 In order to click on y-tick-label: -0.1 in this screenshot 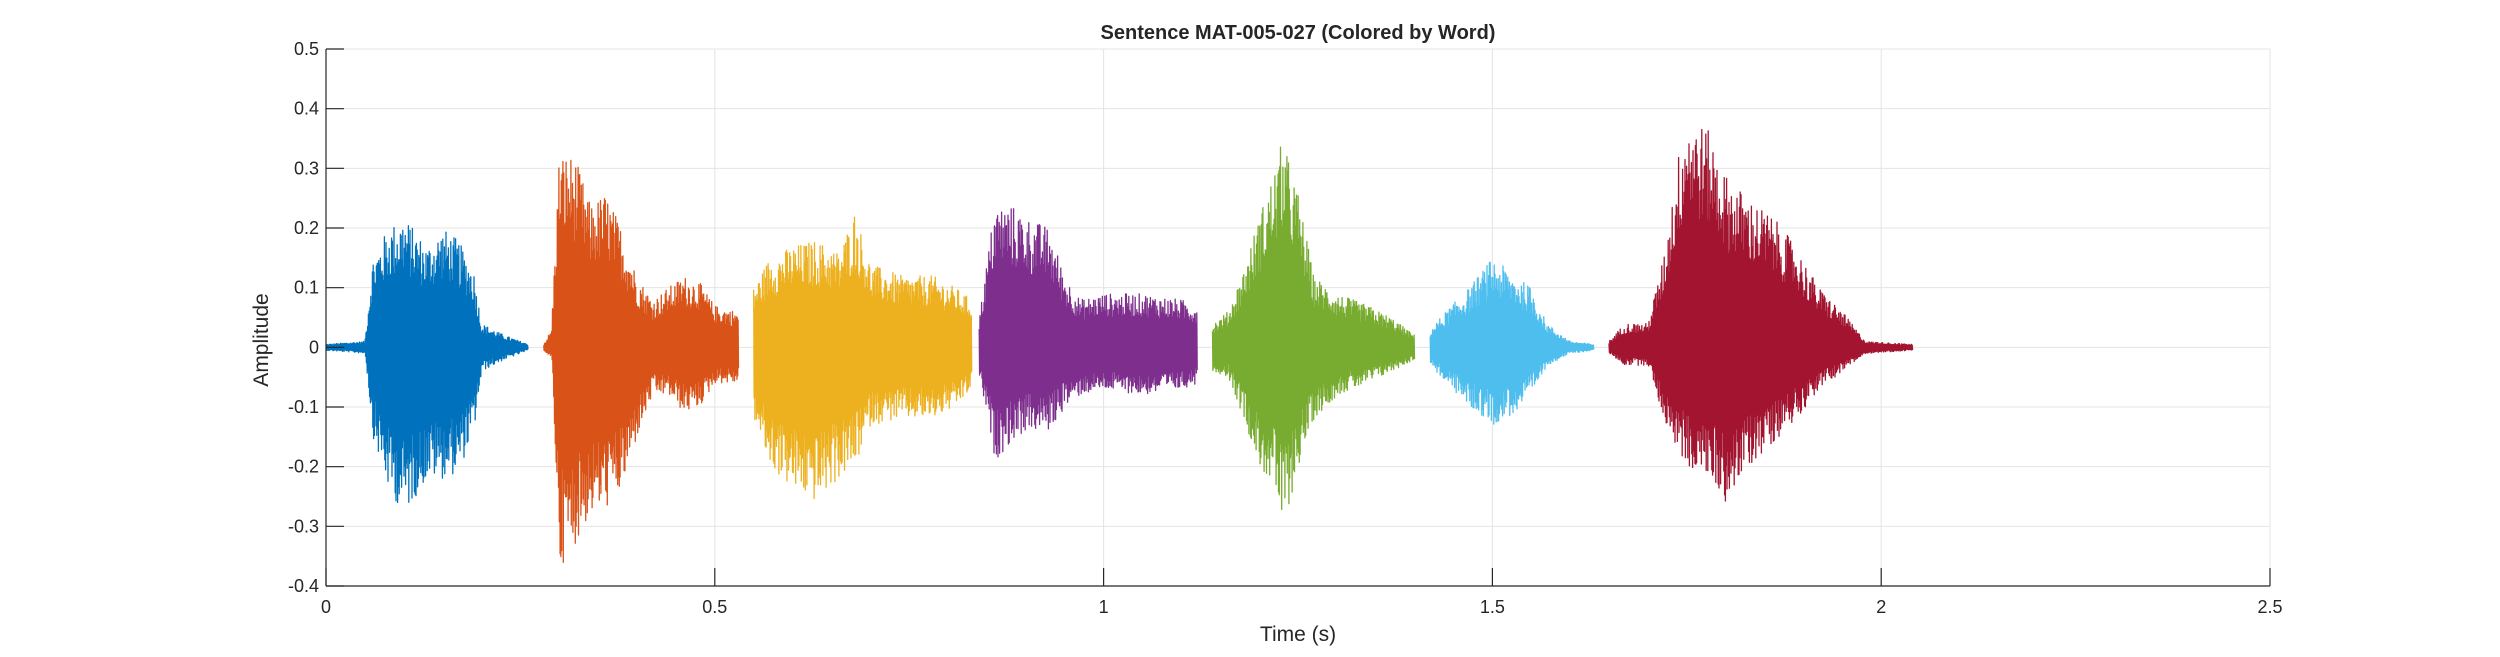, I will do `click(303, 407)`.